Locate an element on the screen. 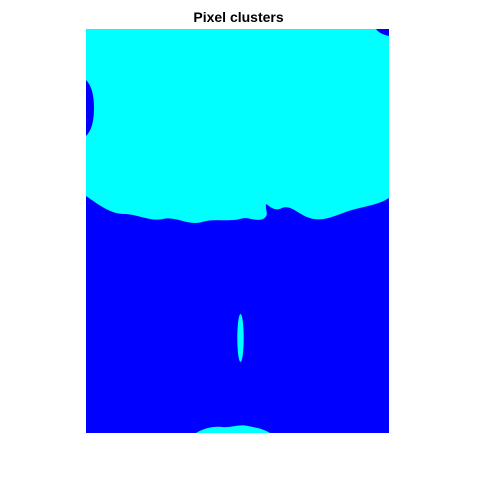  cluster-1-region-sliver is located at coordinates (240, 338).